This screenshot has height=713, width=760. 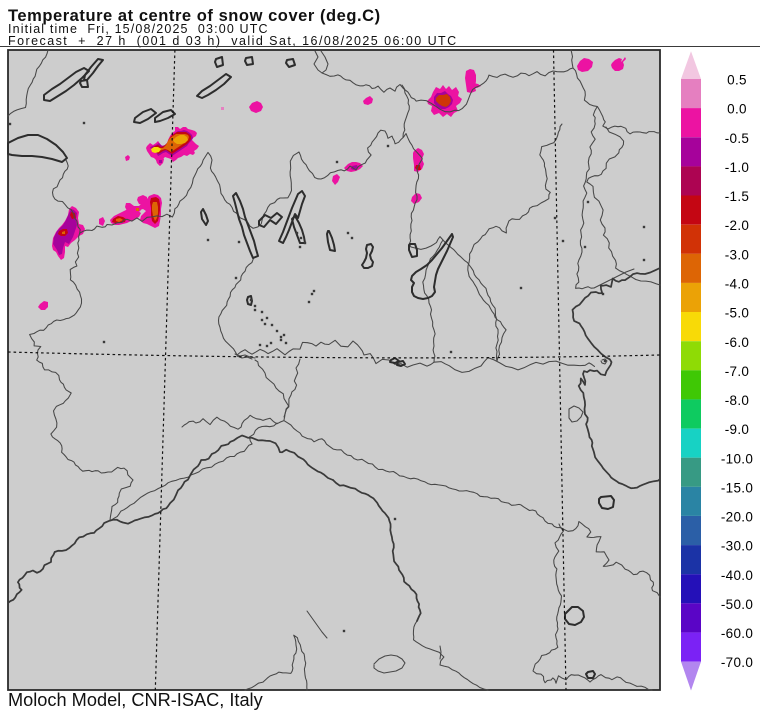 What do you see at coordinates (737, 633) in the screenshot?
I see `svg-text: -60.0` at bounding box center [737, 633].